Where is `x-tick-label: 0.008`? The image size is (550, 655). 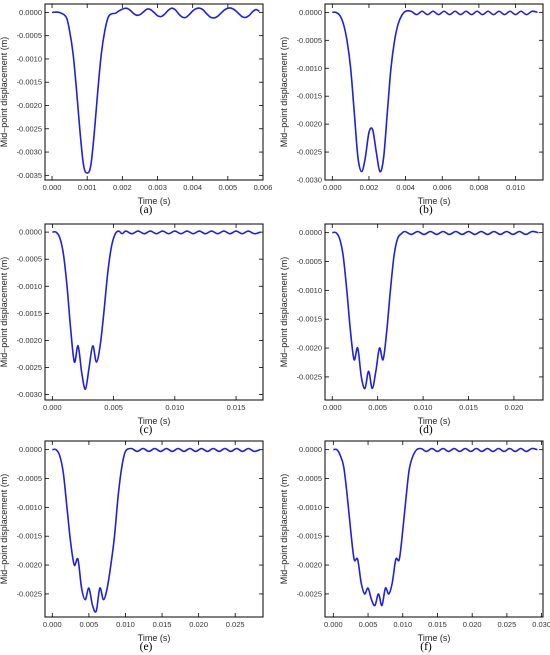 x-tick-label: 0.008 is located at coordinates (478, 187).